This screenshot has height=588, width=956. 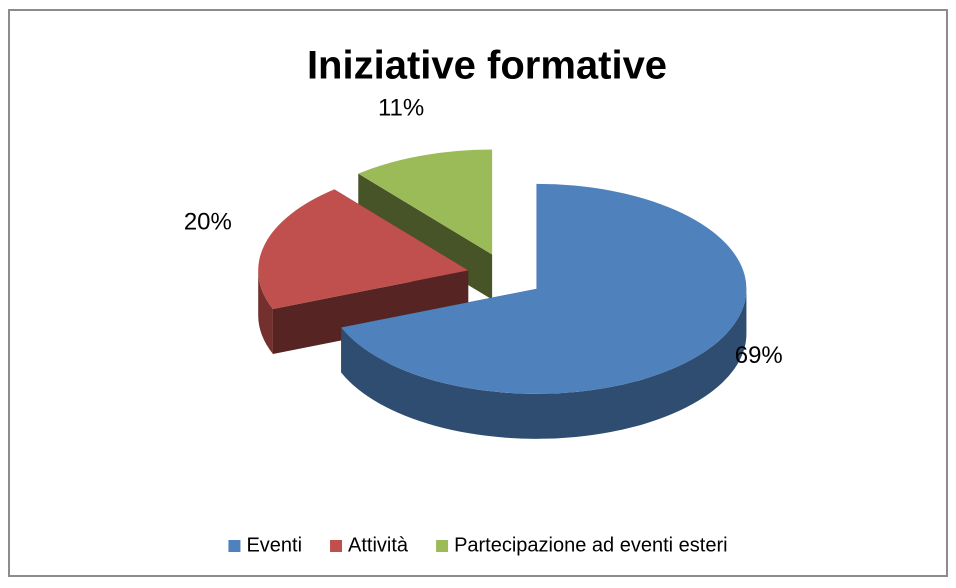 What do you see at coordinates (274, 545) in the screenshot?
I see `legend-label: Eventi` at bounding box center [274, 545].